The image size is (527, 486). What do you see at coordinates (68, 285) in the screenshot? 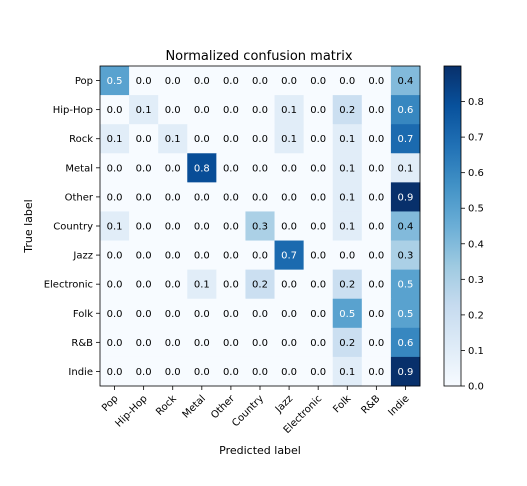
I see `y-tick-label: Electronic` at bounding box center [68, 285].